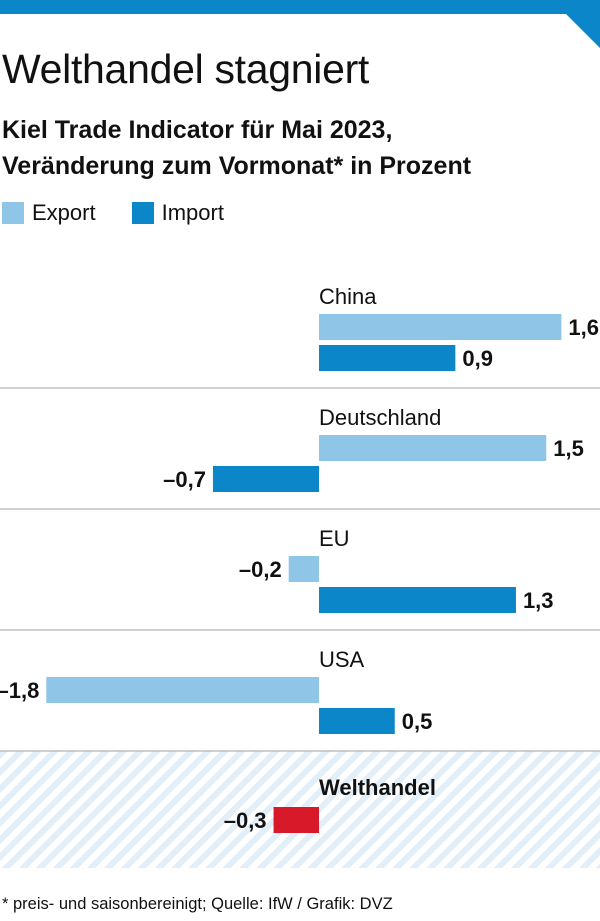  What do you see at coordinates (19, 690) in the screenshot?
I see `value-label-export-usa: –1,8` at bounding box center [19, 690].